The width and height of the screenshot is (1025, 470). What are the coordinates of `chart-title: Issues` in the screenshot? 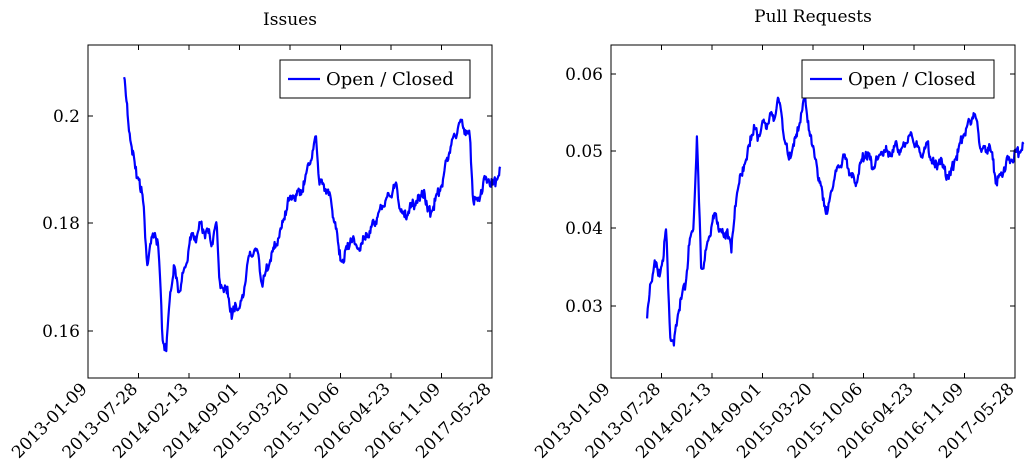 It's located at (290, 20).